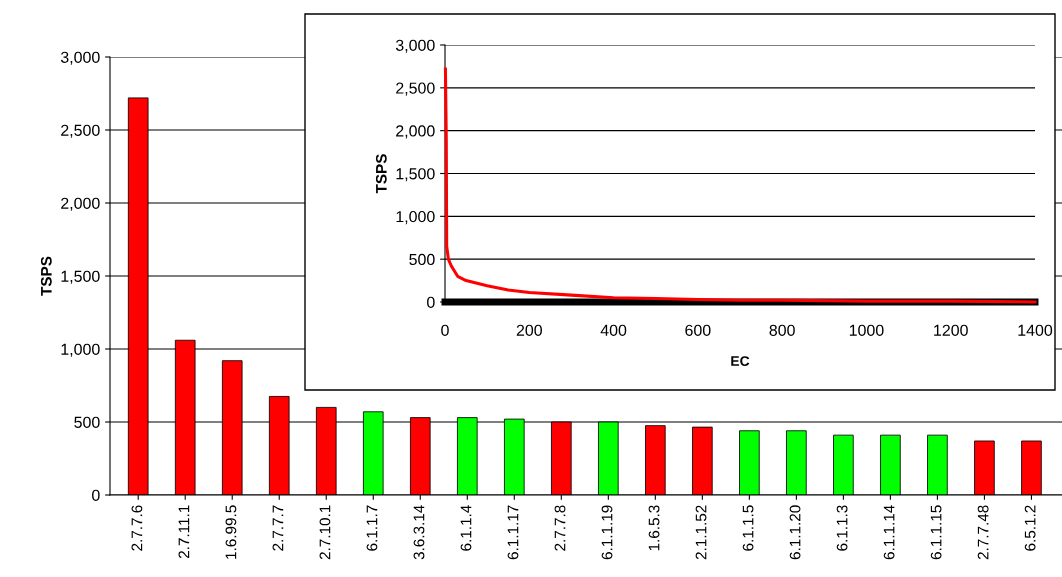  Describe the element at coordinates (795, 532) in the screenshot. I see `x-tick-label: 6.1.1.20` at that location.